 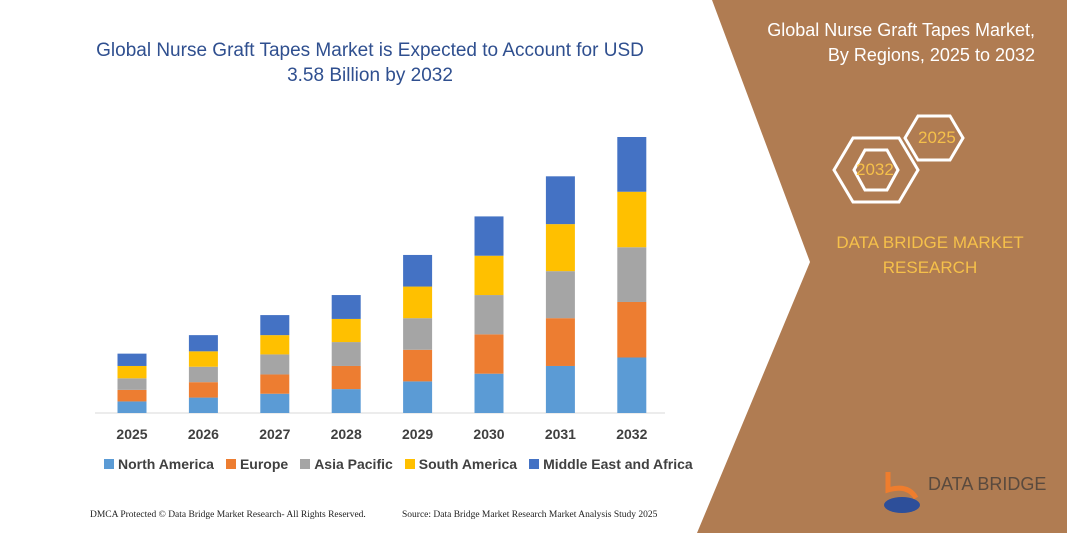 I want to click on brand-line1: DATA BRIDGE MARKET, so click(x=930, y=242).